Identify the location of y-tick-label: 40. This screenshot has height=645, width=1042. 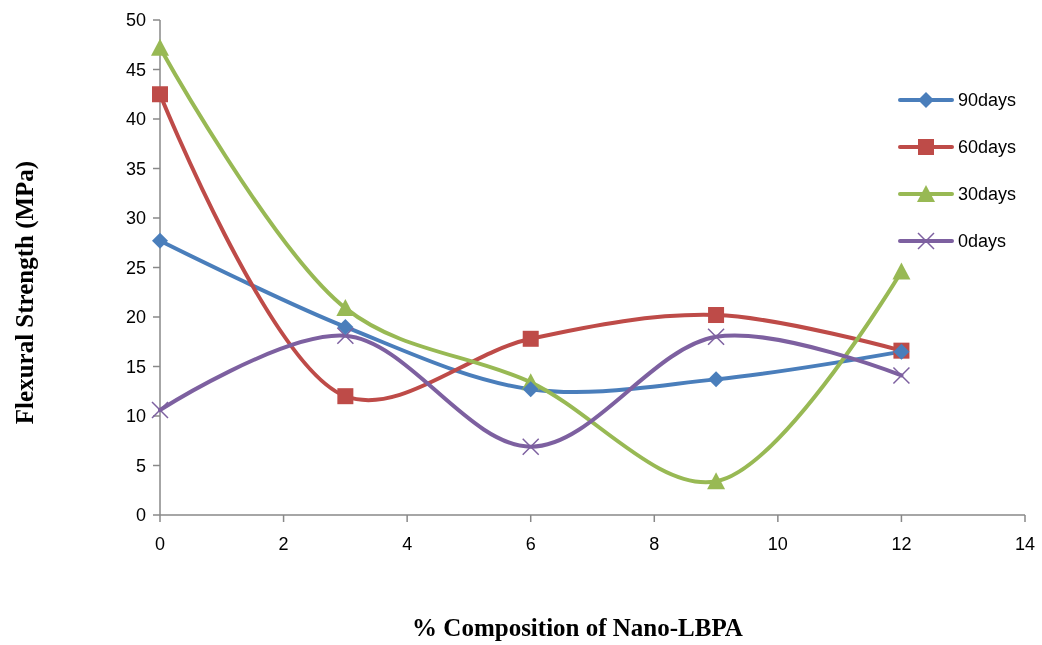
(135, 119).